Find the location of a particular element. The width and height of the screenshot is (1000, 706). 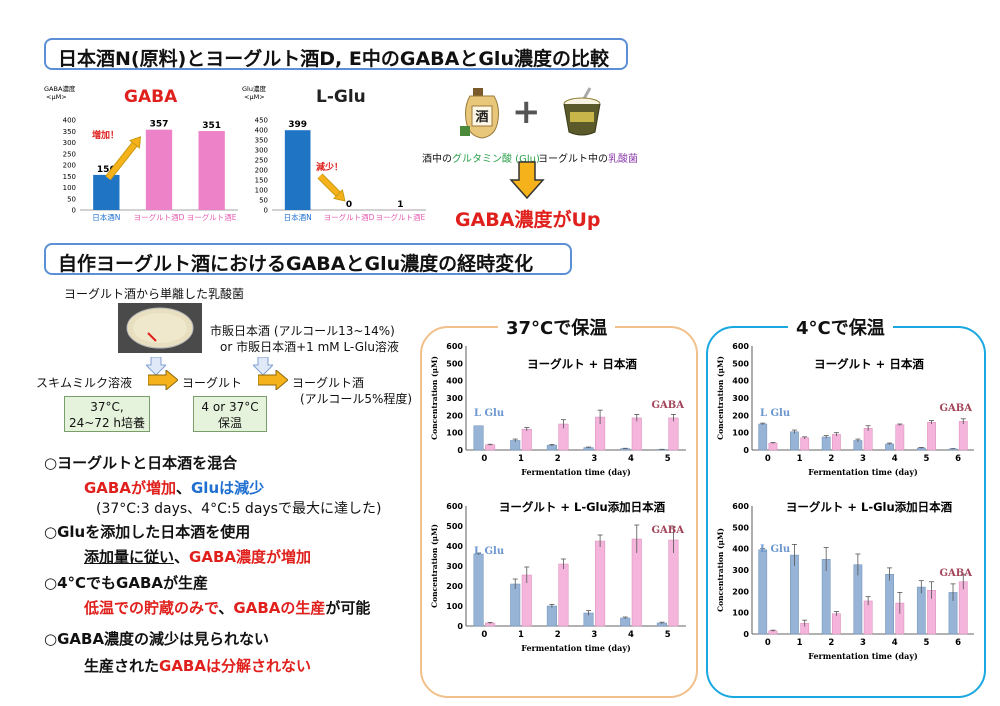

bullet-1-detail: GABAが増加、Gluは減少 is located at coordinates (174, 488).